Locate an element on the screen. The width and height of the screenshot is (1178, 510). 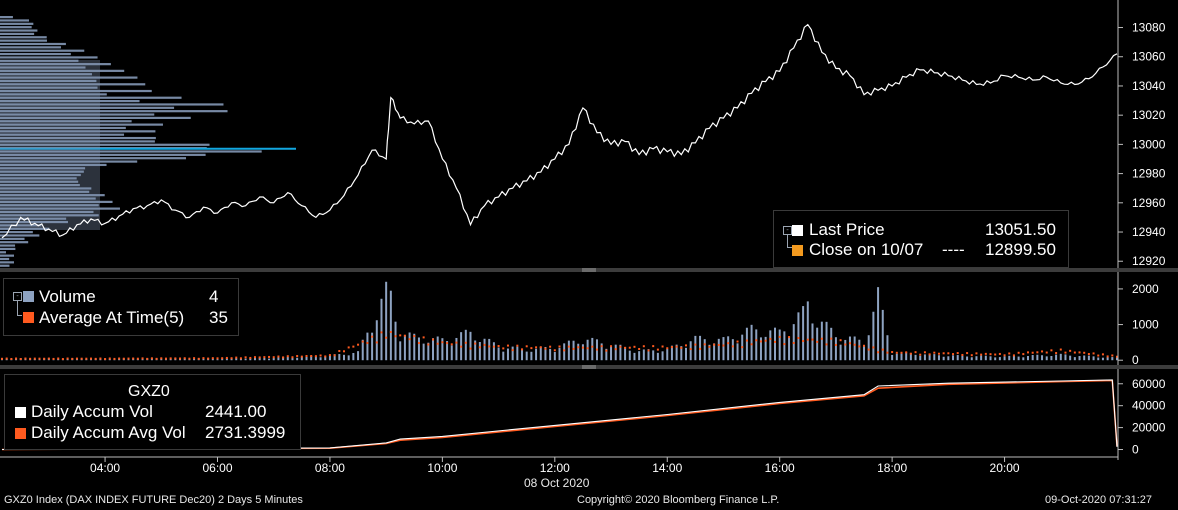
average-swatch is located at coordinates (28, 317).